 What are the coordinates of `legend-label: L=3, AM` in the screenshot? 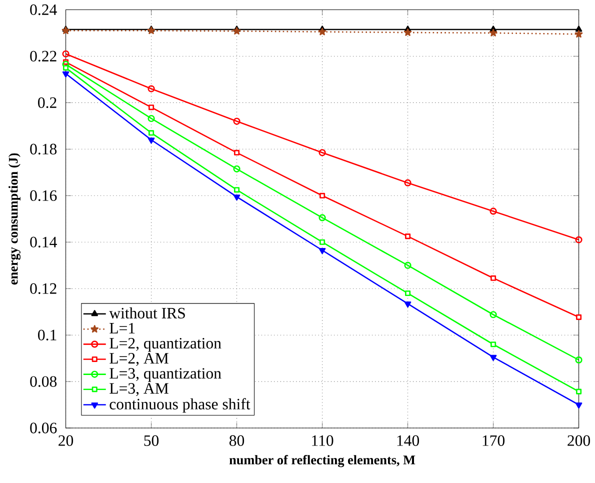 It's located at (139, 389).